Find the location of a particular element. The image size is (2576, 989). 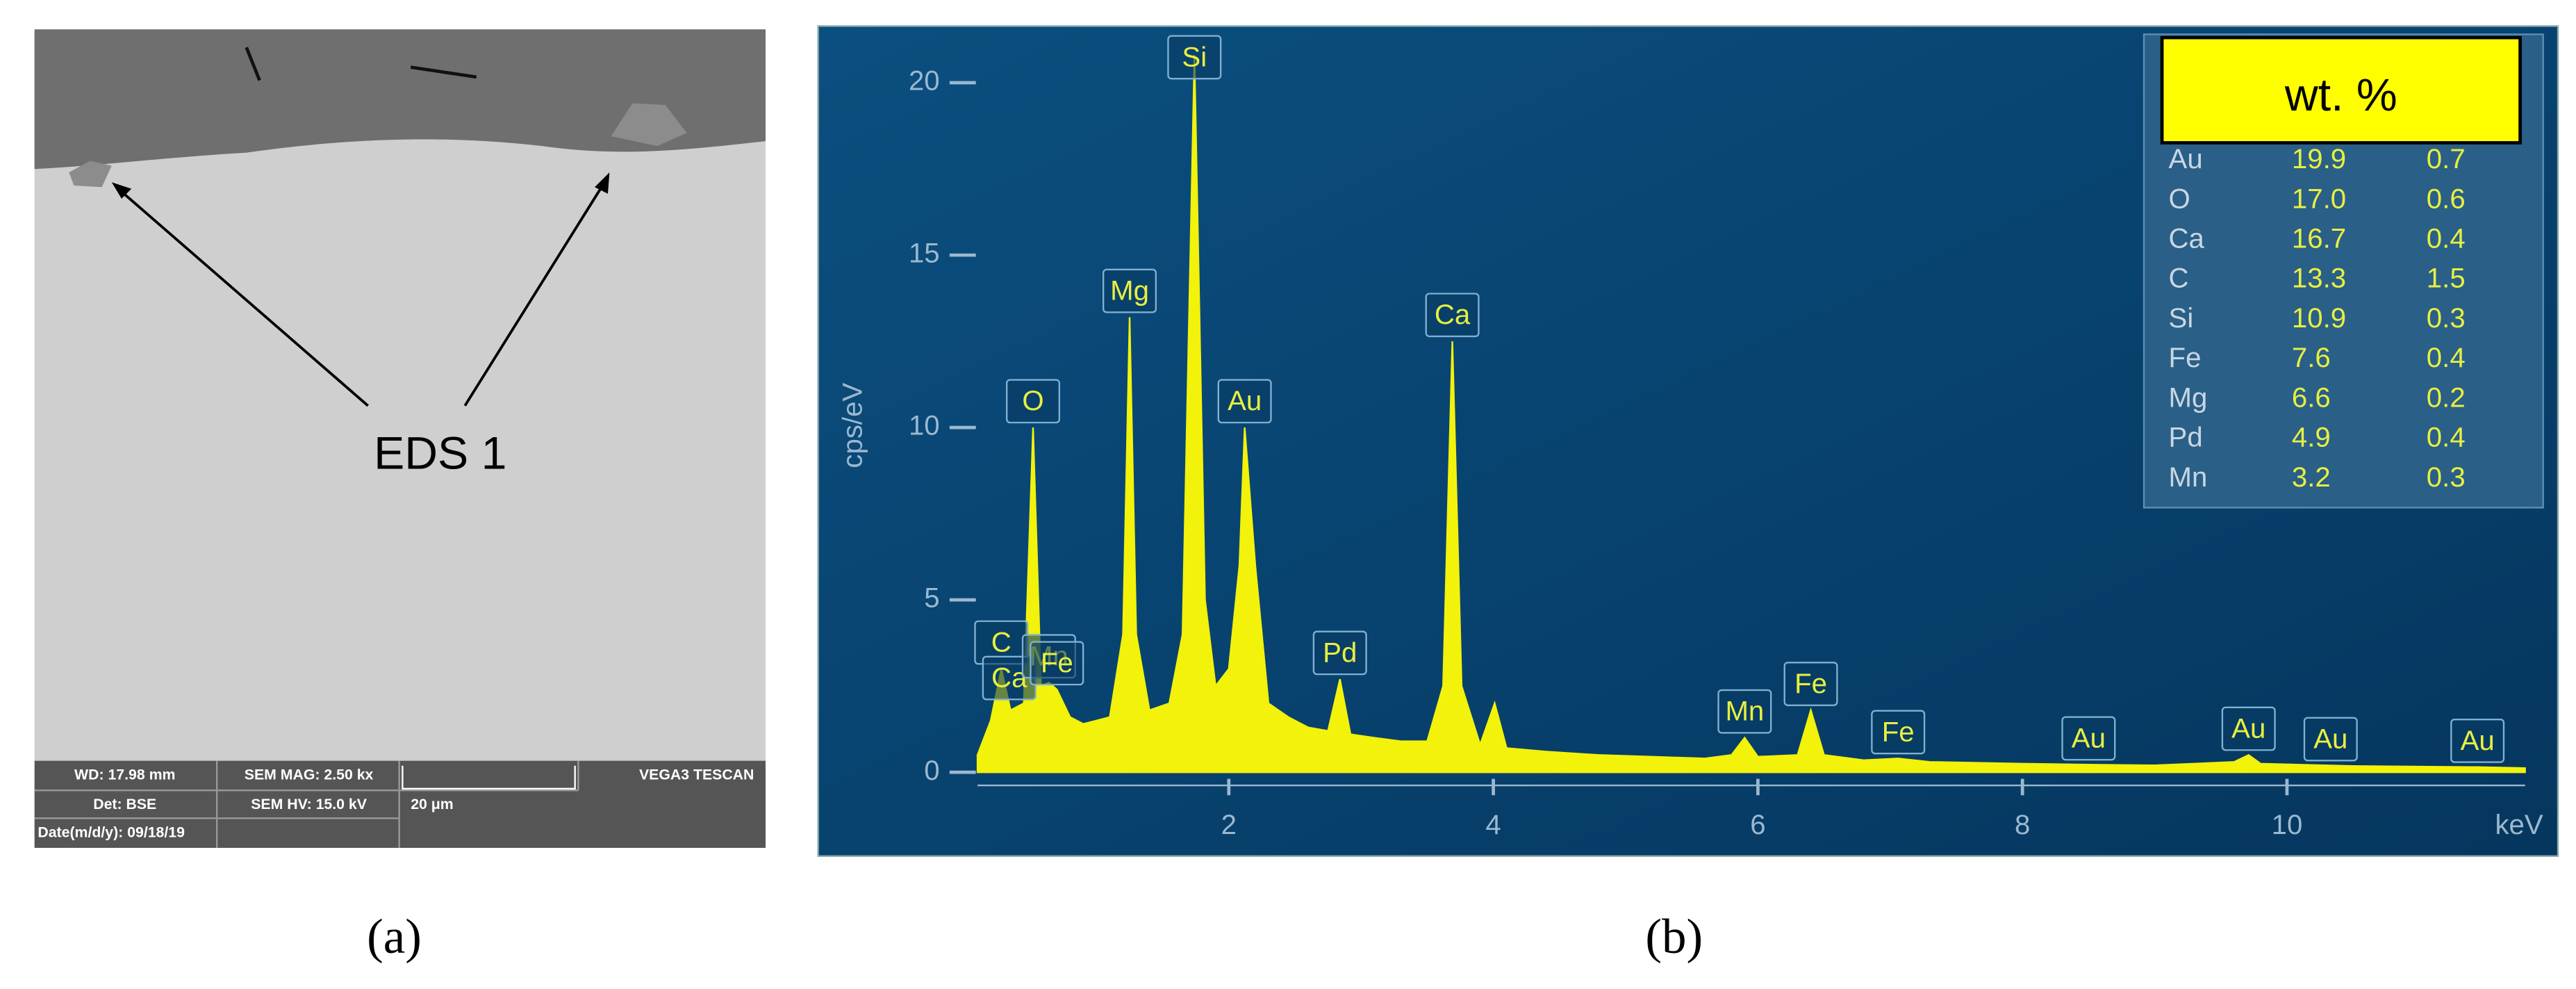

x-axis-label: keV is located at coordinates (2519, 825).